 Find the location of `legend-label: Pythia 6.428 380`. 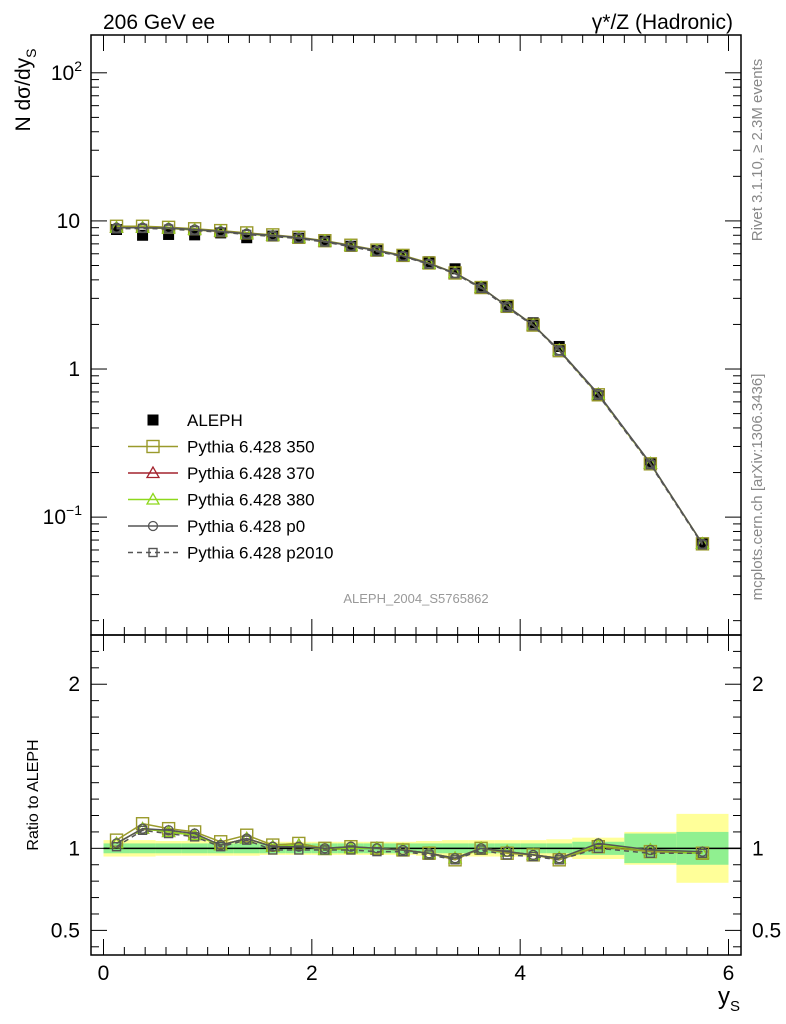

legend-label: Pythia 6.428 380 is located at coordinates (251, 500).